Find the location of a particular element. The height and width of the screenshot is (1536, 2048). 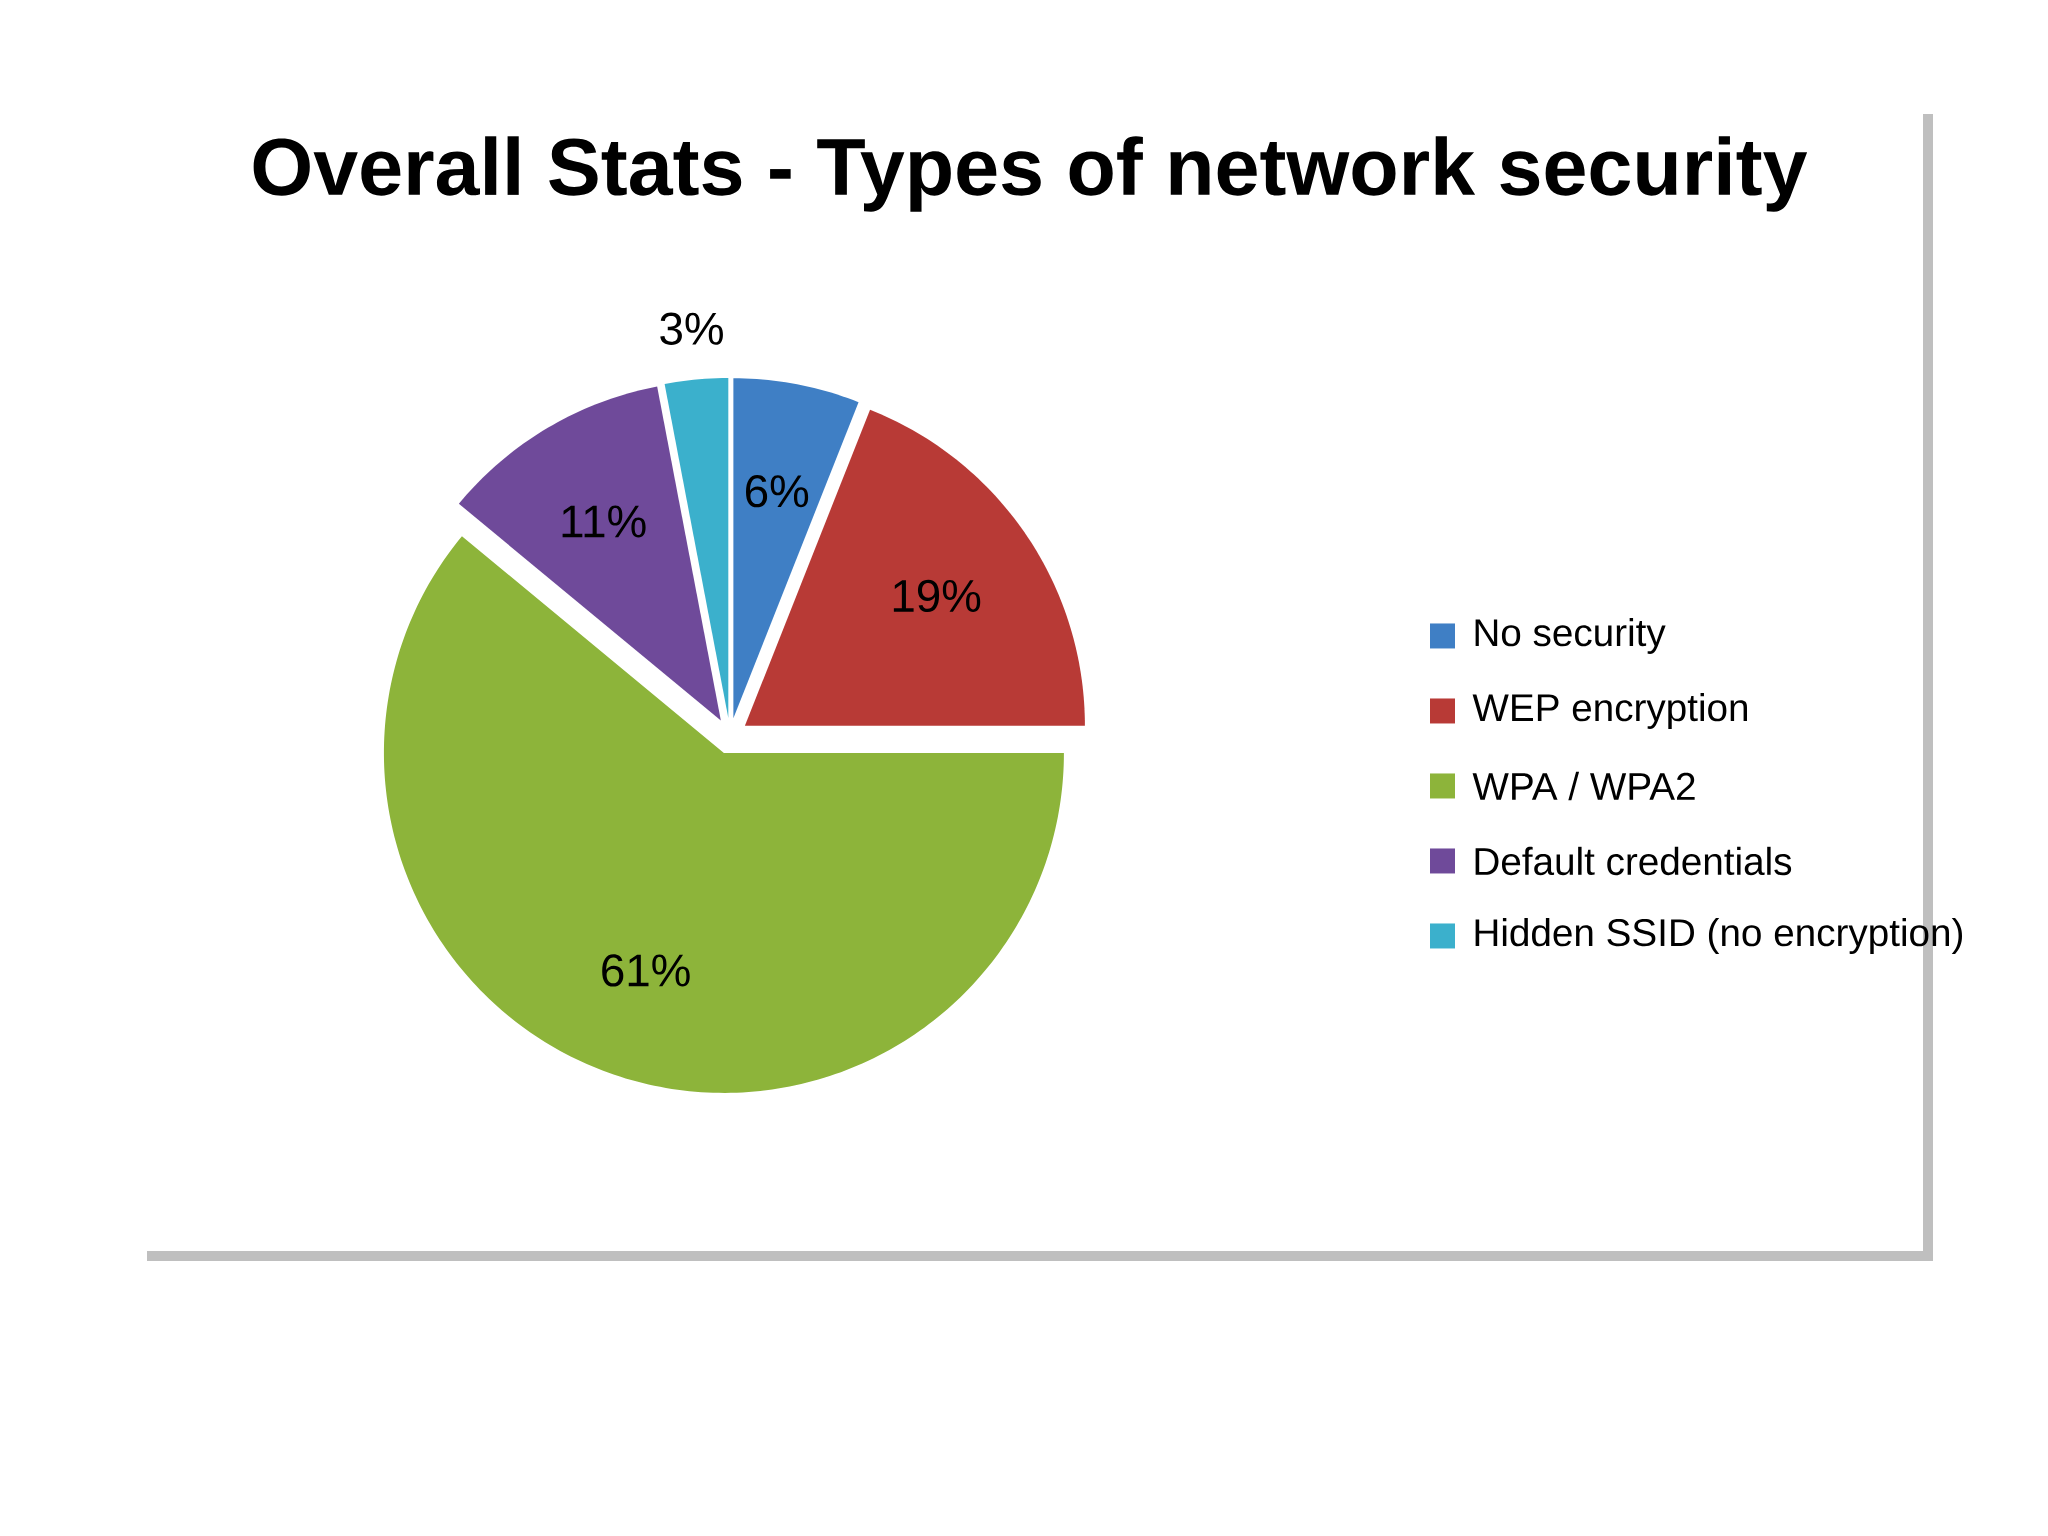

legend-label: WEP encryption is located at coordinates (1609, 710).